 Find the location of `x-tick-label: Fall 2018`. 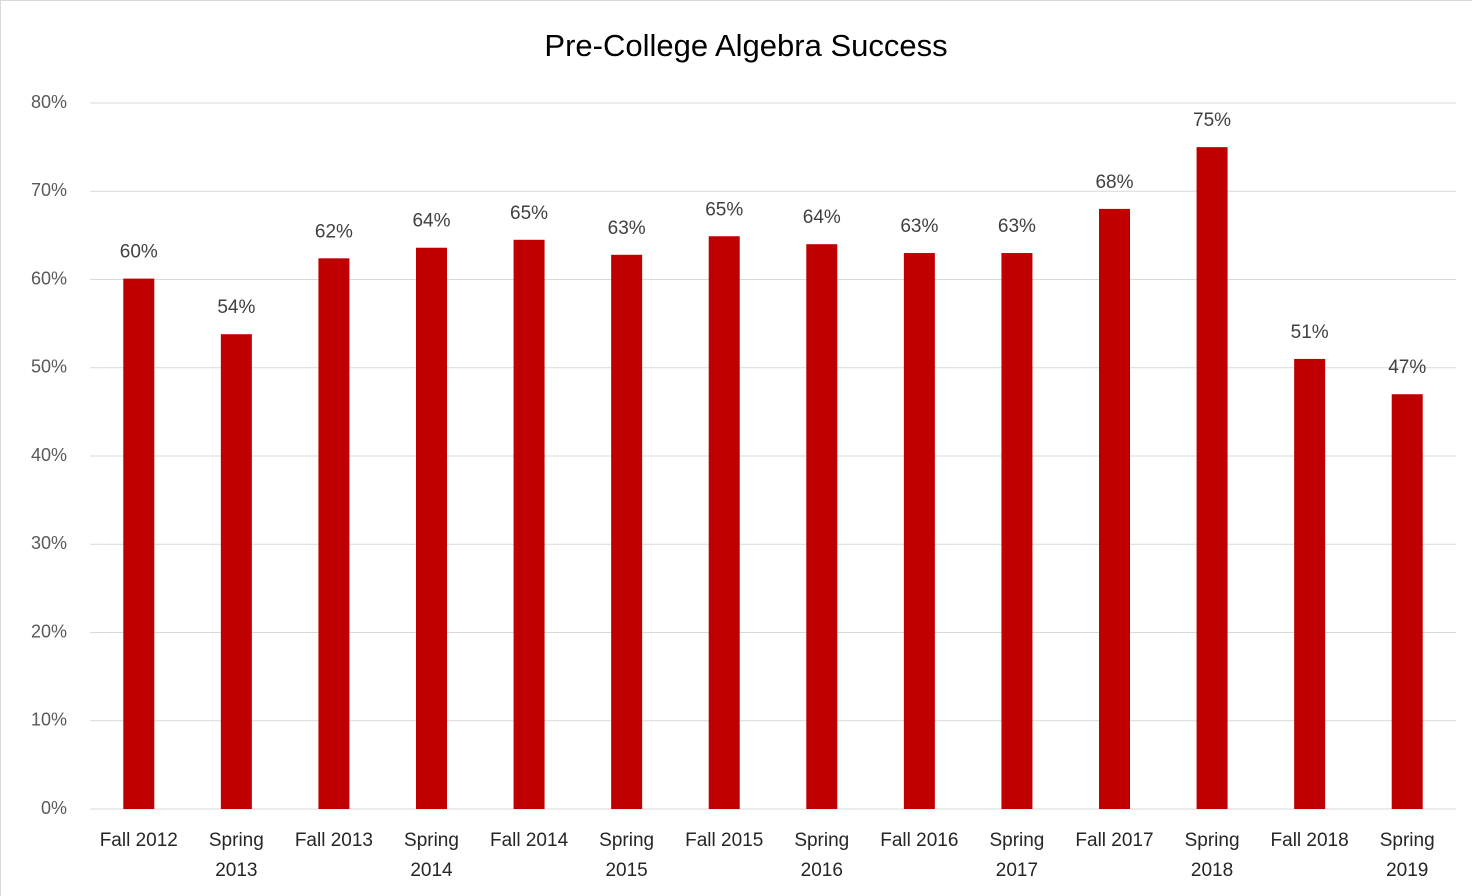

x-tick-label: Fall 2018 is located at coordinates (1309, 840).